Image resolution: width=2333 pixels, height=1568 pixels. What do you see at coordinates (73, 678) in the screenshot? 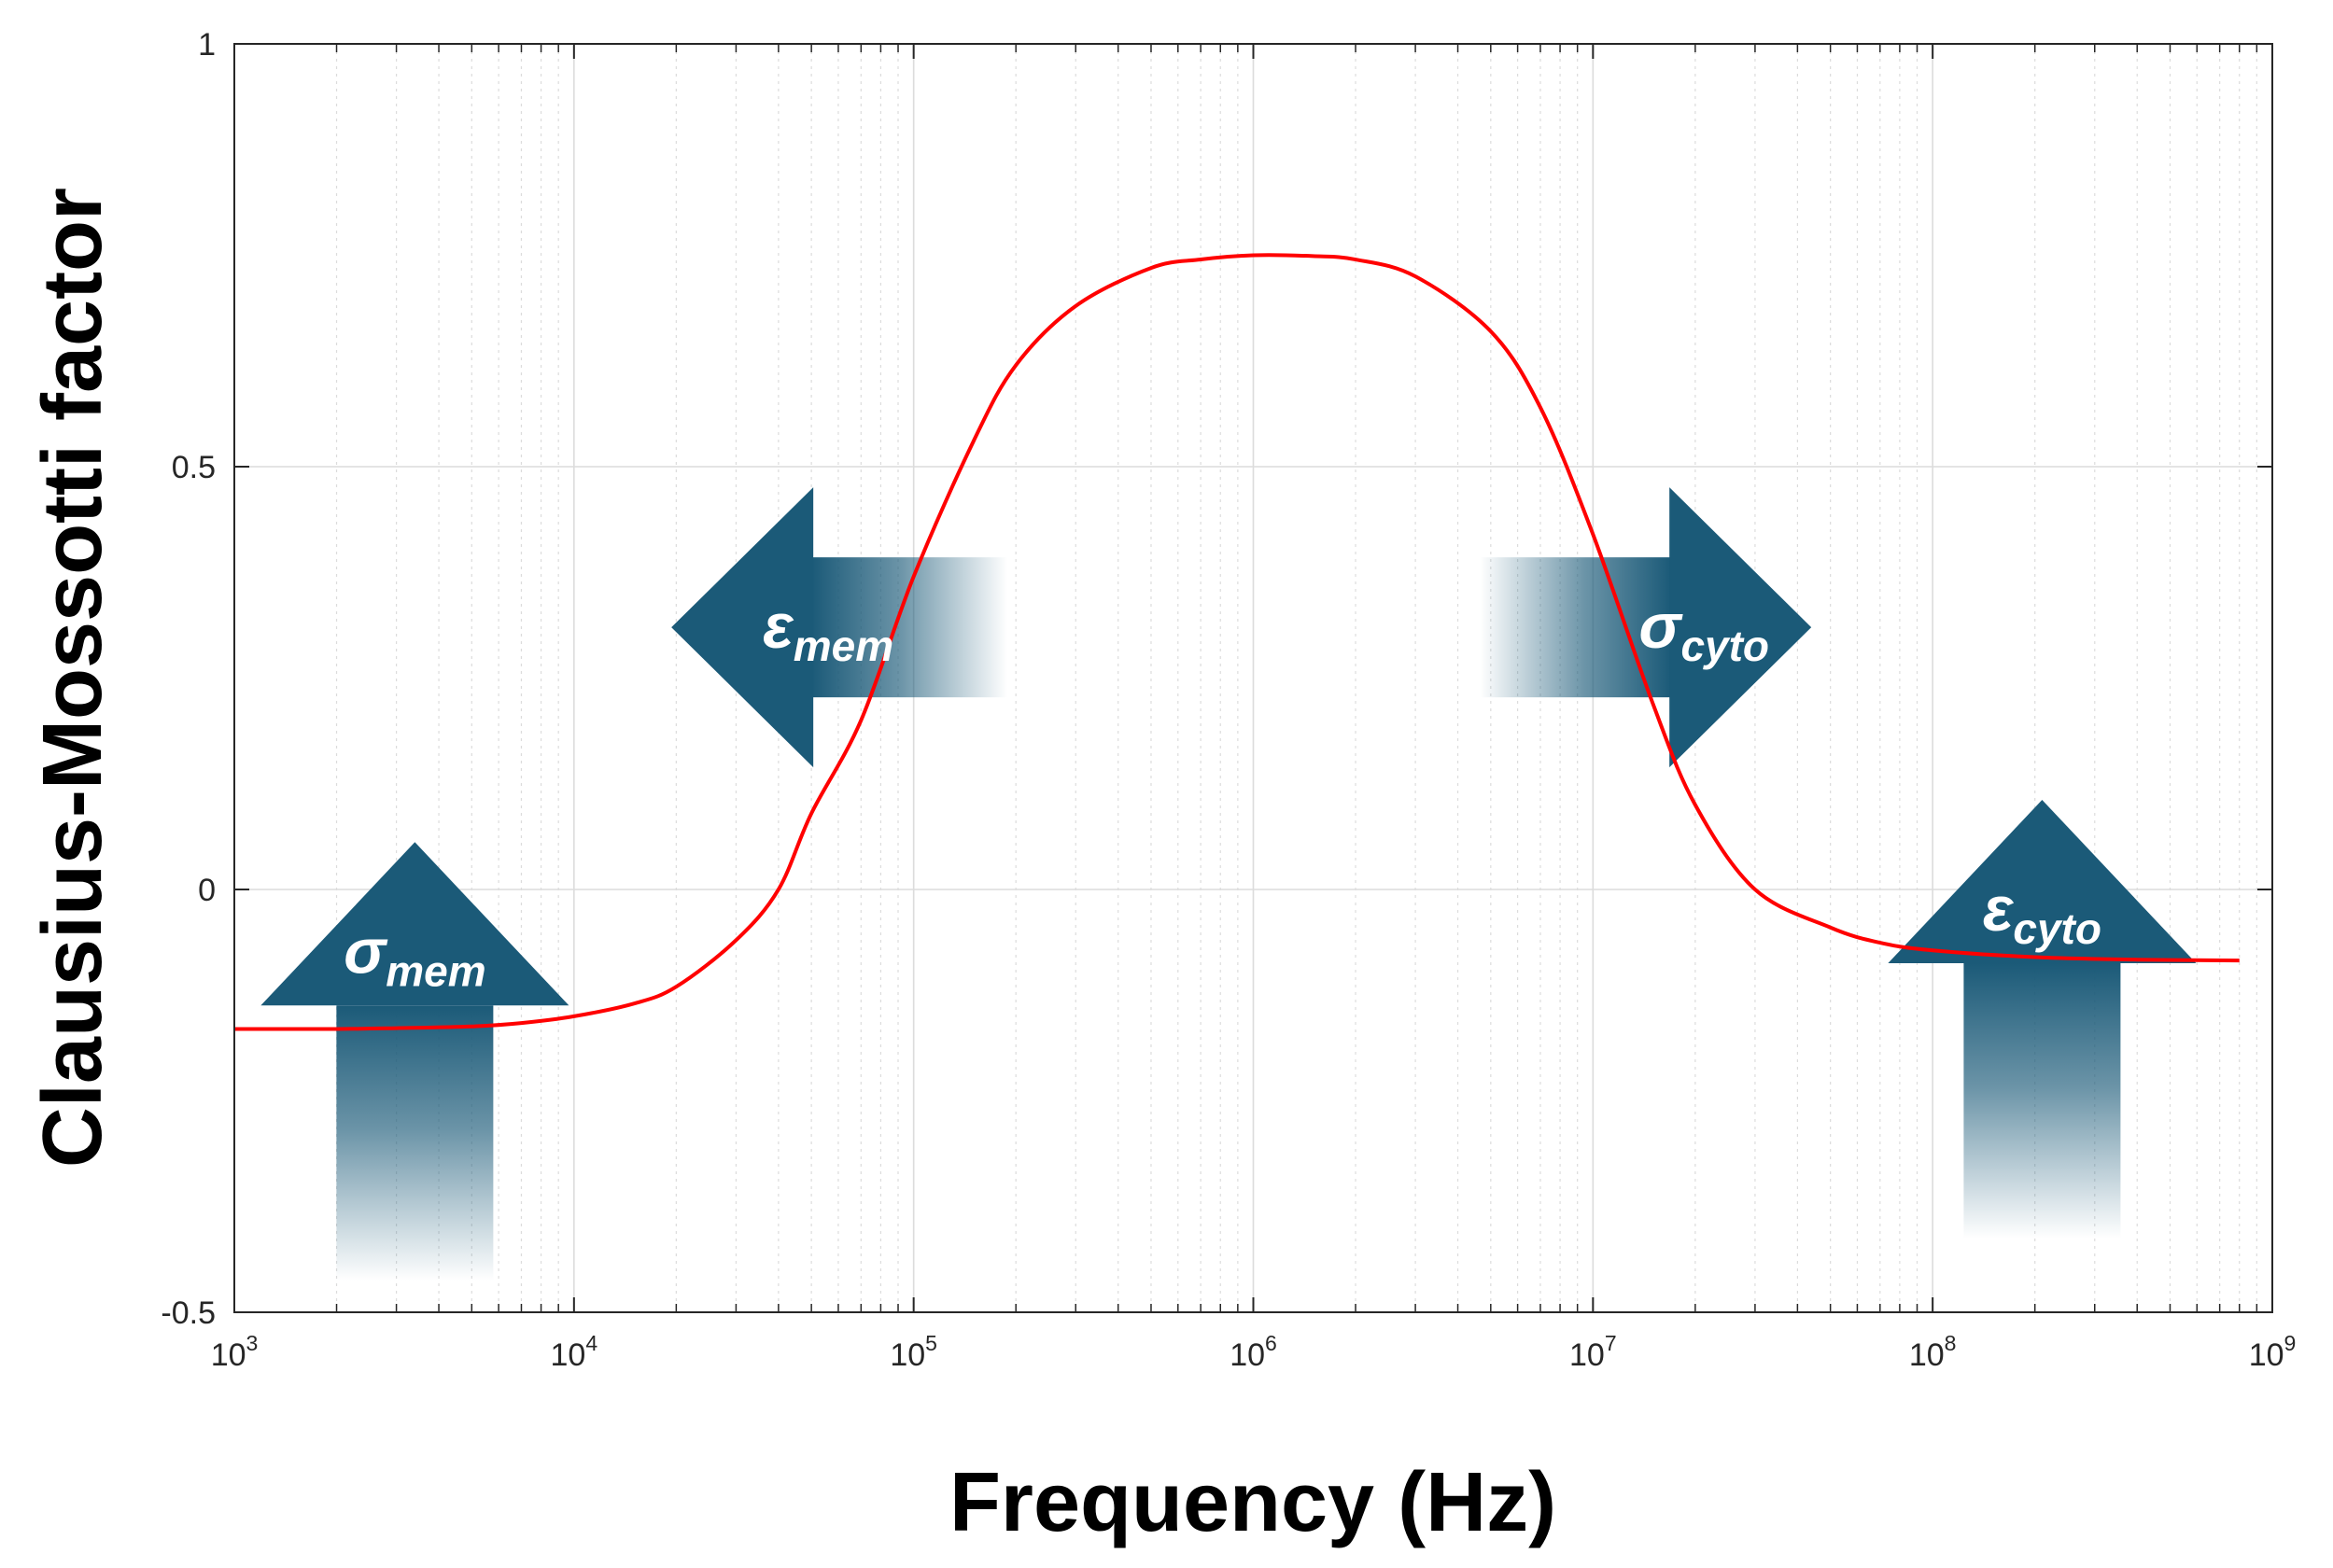
I see `y-axis-title: Clausius-Mossotti factor` at bounding box center [73, 678].